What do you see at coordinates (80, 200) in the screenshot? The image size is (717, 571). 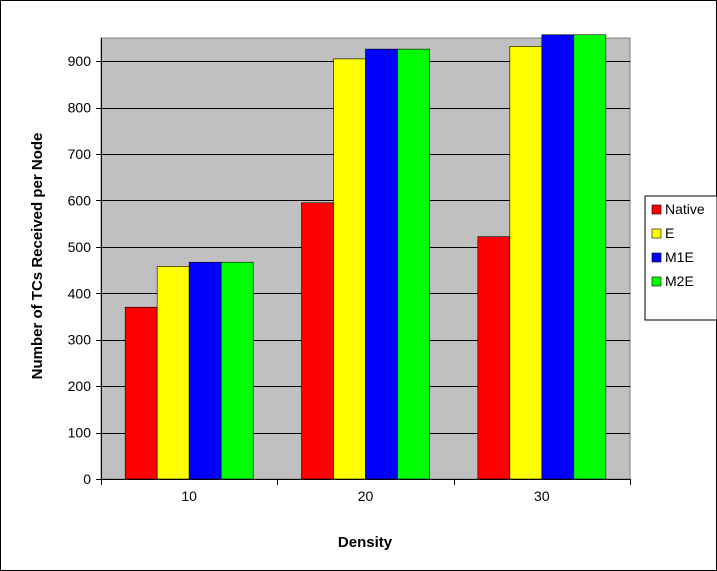 I see `y-tick-label-600: 600` at bounding box center [80, 200].